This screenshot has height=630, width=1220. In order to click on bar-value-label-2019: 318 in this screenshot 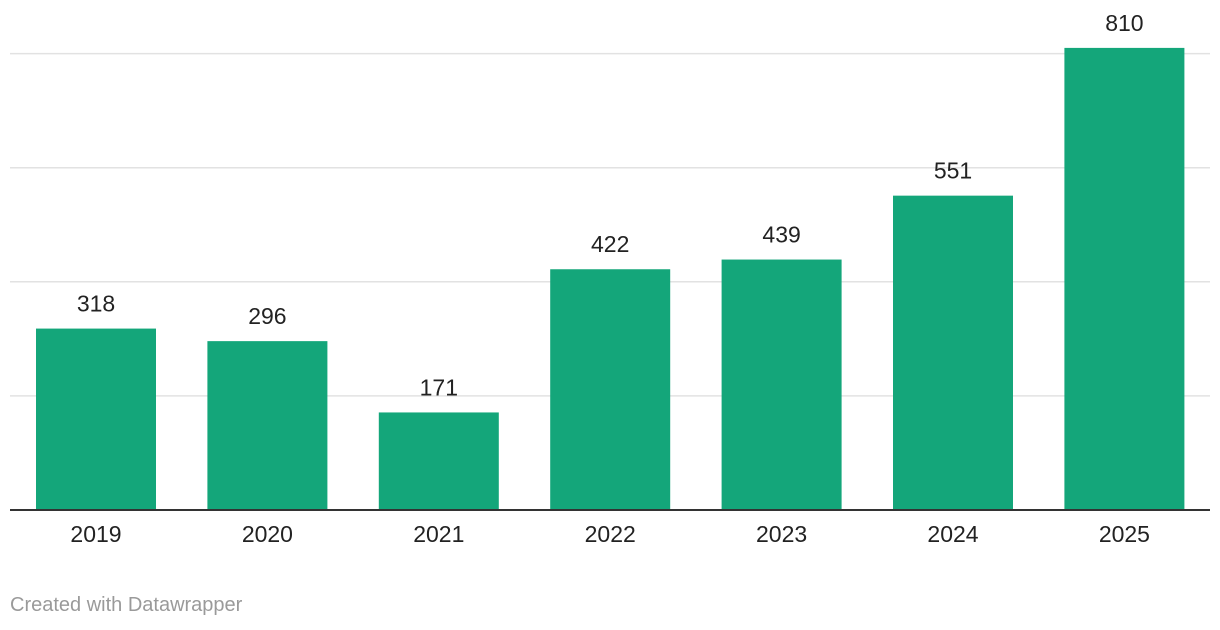, I will do `click(96, 304)`.